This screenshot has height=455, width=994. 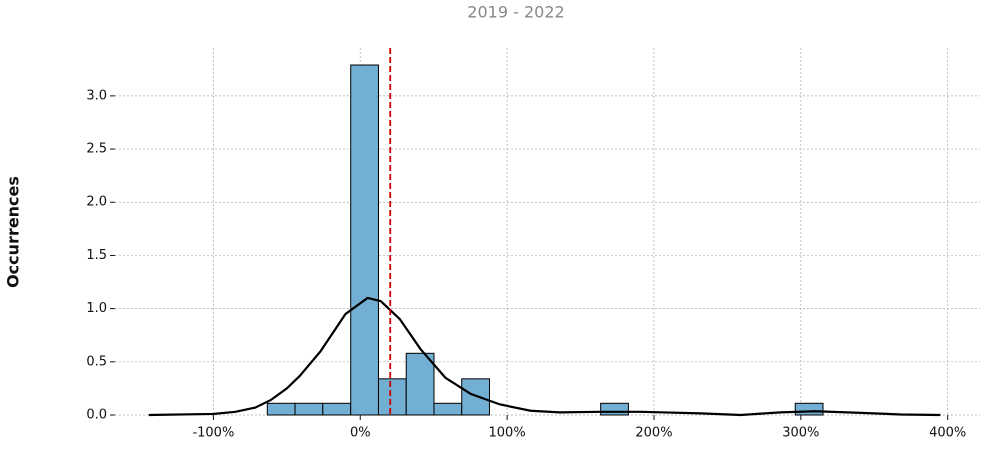 I want to click on chart-subtitle: 2019 - 2022, so click(x=515, y=12).